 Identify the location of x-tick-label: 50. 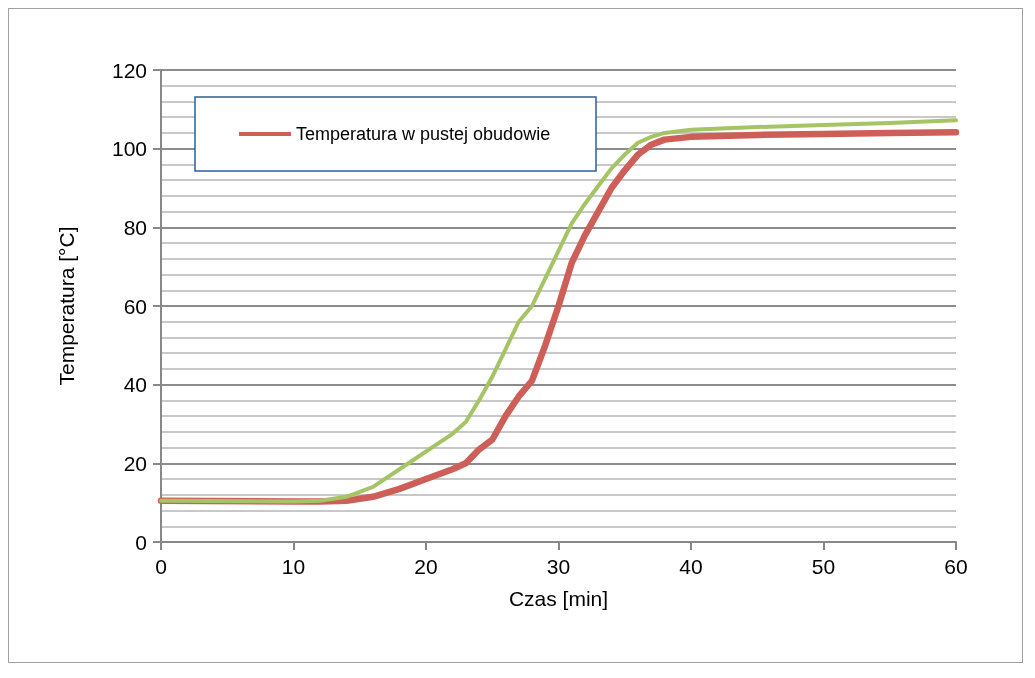
(823, 566).